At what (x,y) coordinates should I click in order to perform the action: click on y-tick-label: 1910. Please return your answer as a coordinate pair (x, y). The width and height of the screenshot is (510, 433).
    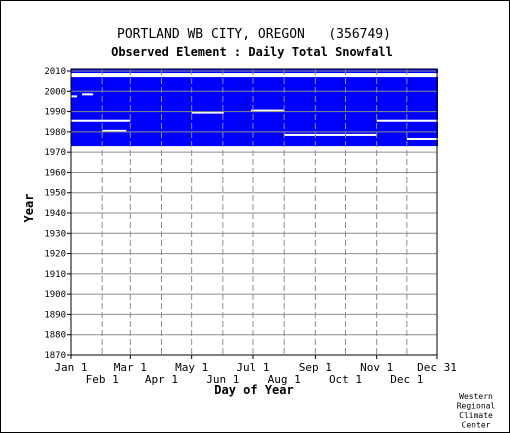
    Looking at the image, I should click on (55, 275).